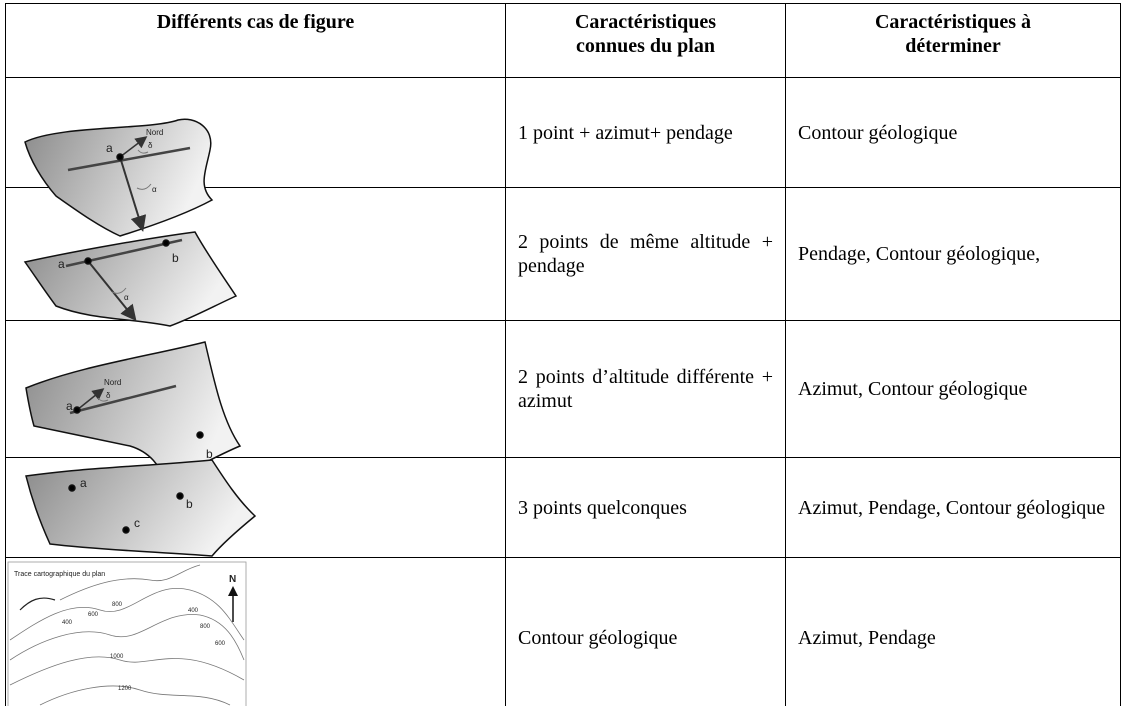  What do you see at coordinates (953, 507) in the screenshot?
I see `cell: Azimut, Pendage, Contour géologique` at bounding box center [953, 507].